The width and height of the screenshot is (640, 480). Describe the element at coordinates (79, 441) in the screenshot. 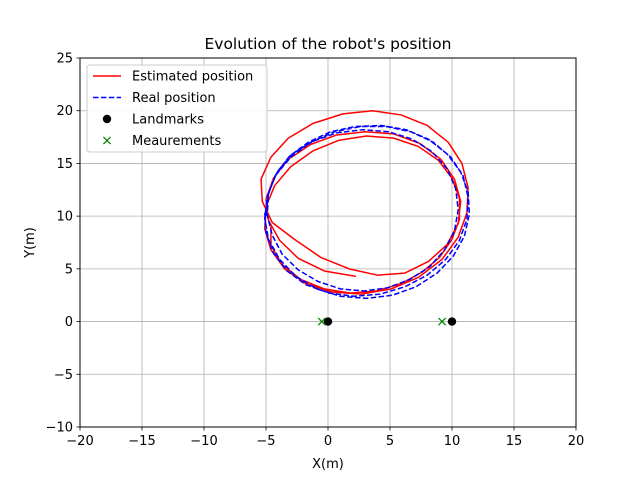

I see `x-tick-label-0: −20` at that location.